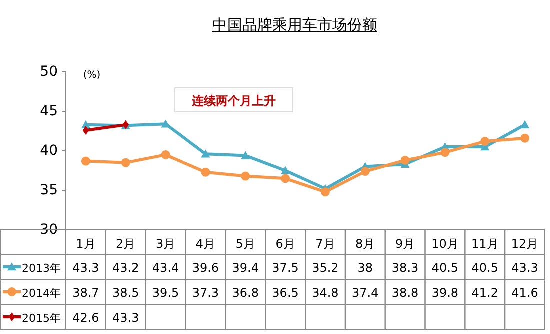 The height and width of the screenshot is (334, 550). I want to click on data-label: 39.4, so click(245, 268).